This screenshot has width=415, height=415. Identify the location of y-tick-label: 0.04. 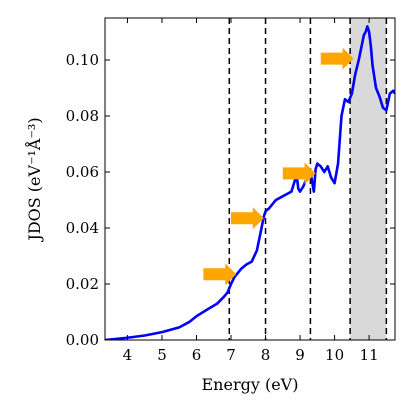
(82, 228).